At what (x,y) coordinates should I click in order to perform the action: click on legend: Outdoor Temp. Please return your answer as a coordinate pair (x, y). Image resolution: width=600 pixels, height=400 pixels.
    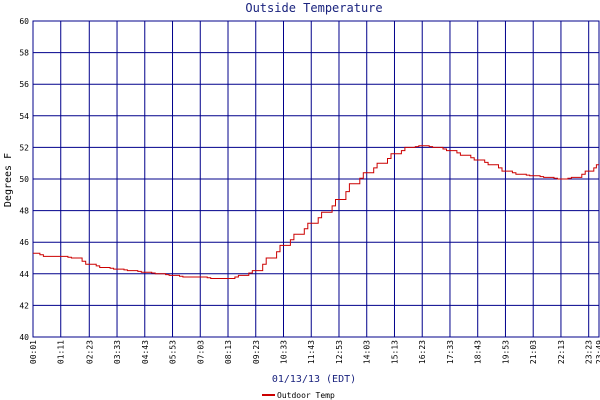
    Looking at the image, I should click on (298, 395).